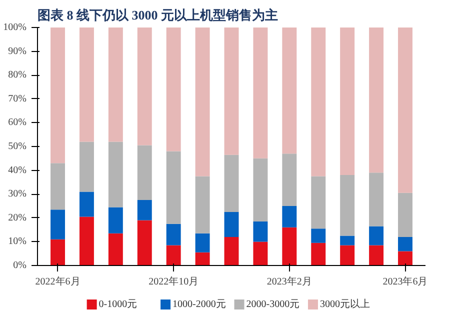 This screenshot has width=455, height=327. Describe the element at coordinates (20, 265) in the screenshot. I see `y-tick-label: 0%` at that location.